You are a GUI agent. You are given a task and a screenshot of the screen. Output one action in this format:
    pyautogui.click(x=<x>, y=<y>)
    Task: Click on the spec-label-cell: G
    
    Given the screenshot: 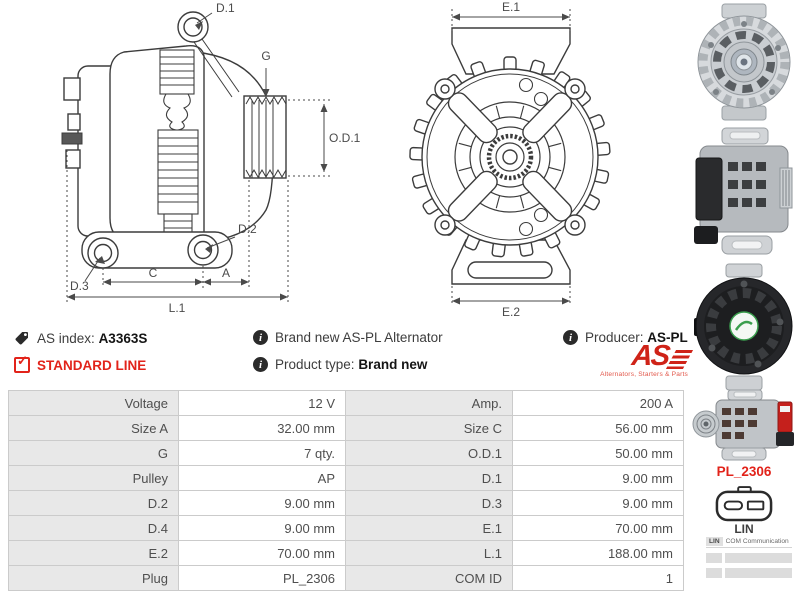 What is the action you would take?
    pyautogui.click(x=93, y=453)
    